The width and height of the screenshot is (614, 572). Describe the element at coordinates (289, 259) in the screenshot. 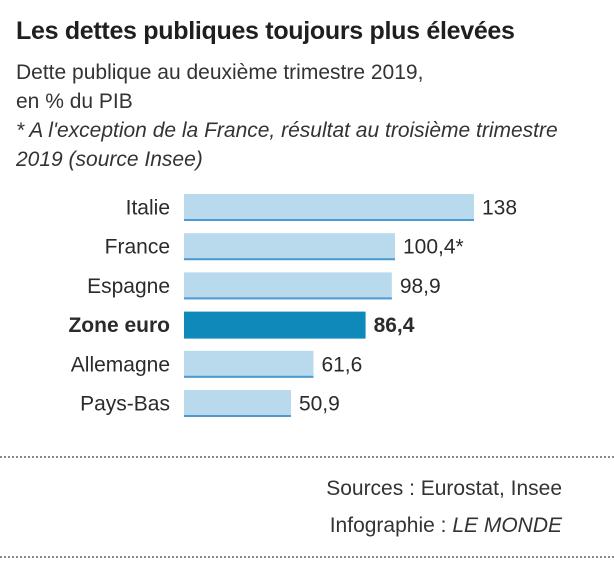

I see `bar-baseline-france` at that location.